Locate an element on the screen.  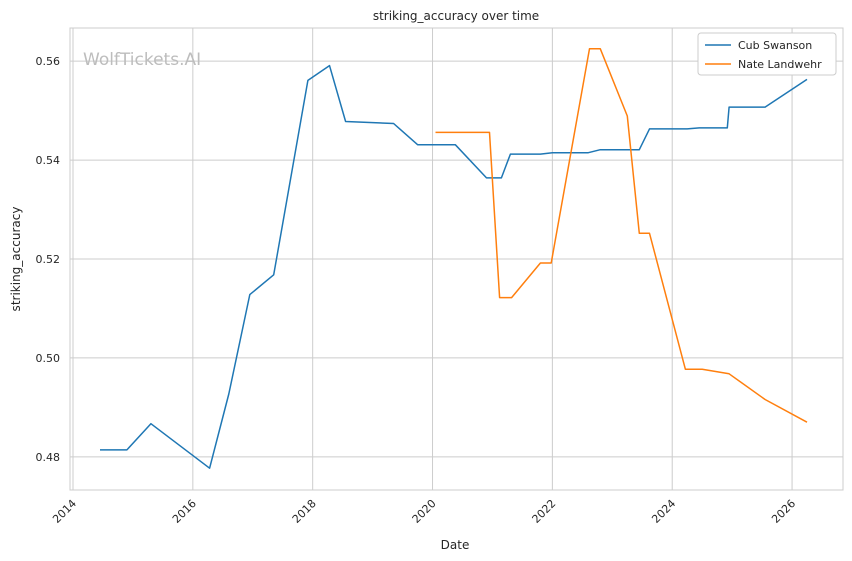
y-tick-label: 0.54 is located at coordinates (48, 160).